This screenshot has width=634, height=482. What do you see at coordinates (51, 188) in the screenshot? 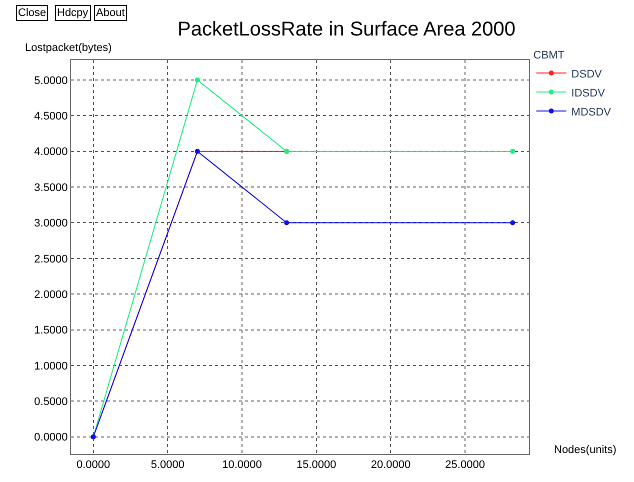
I see `y-tick-label: 3.5000` at bounding box center [51, 188].